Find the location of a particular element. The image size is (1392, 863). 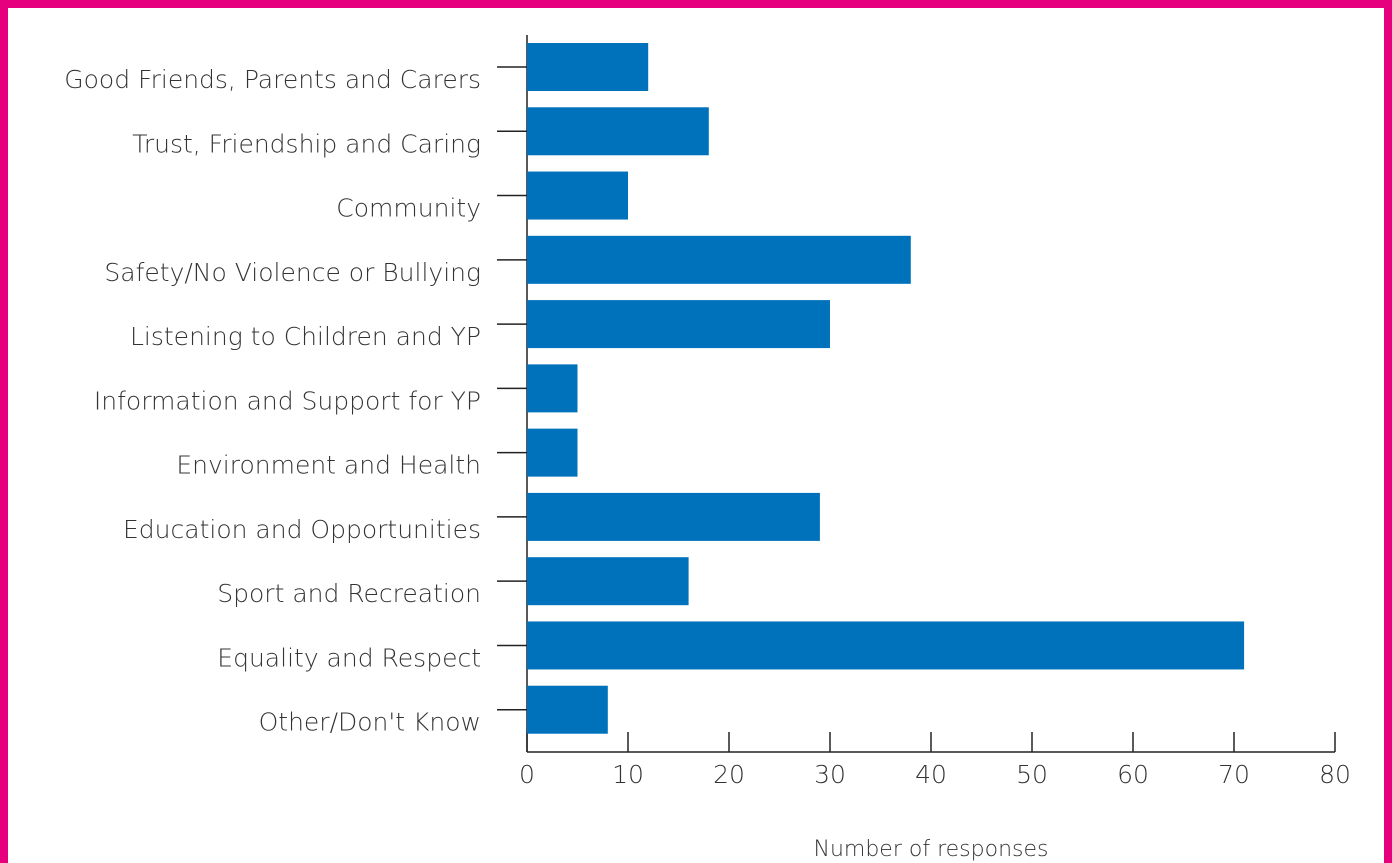

x-axis-title: Number of responses is located at coordinates (931, 849).